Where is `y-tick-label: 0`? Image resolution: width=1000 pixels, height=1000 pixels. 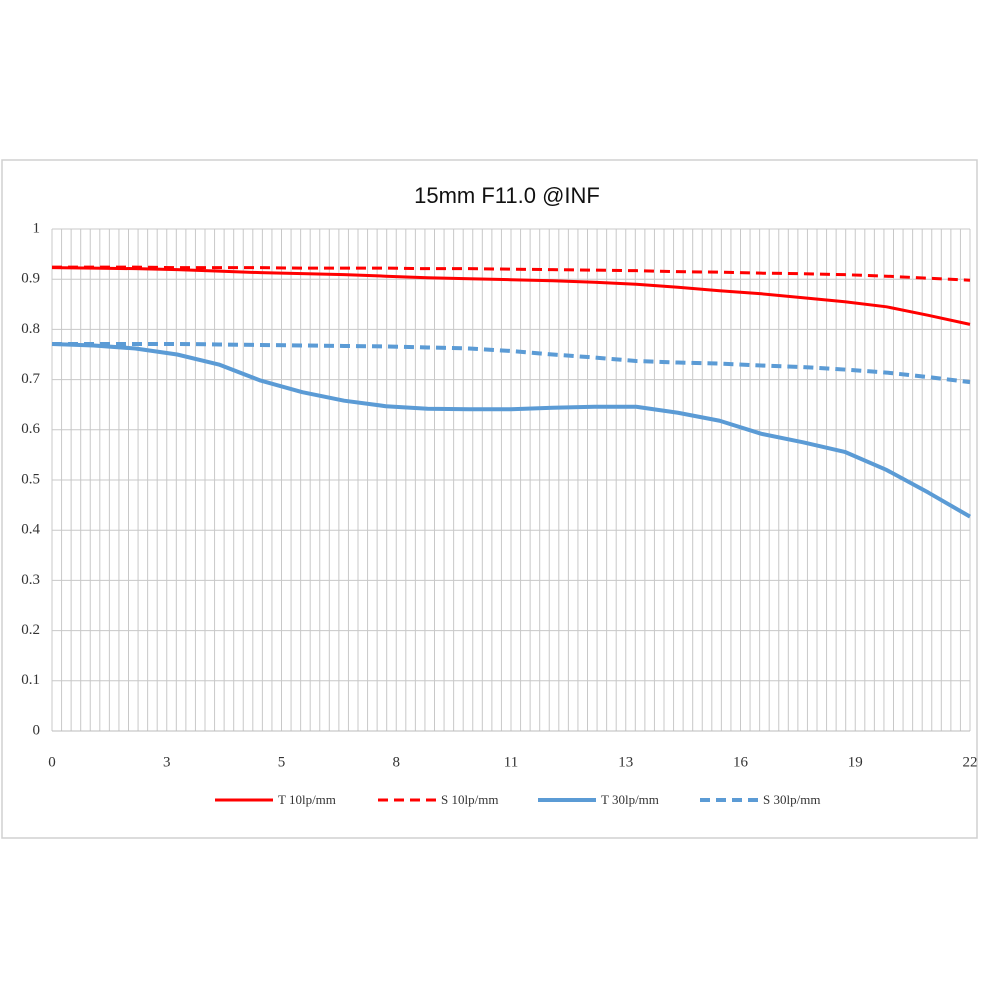
y-tick-label: 0 is located at coordinates (37, 730).